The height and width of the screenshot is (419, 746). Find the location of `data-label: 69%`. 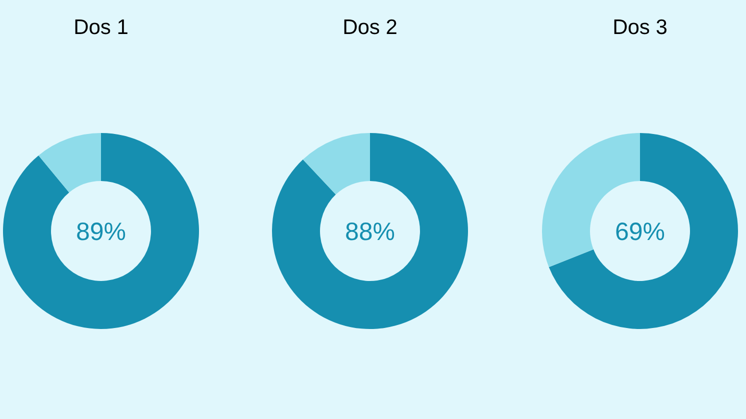

data-label: 69% is located at coordinates (640, 232).